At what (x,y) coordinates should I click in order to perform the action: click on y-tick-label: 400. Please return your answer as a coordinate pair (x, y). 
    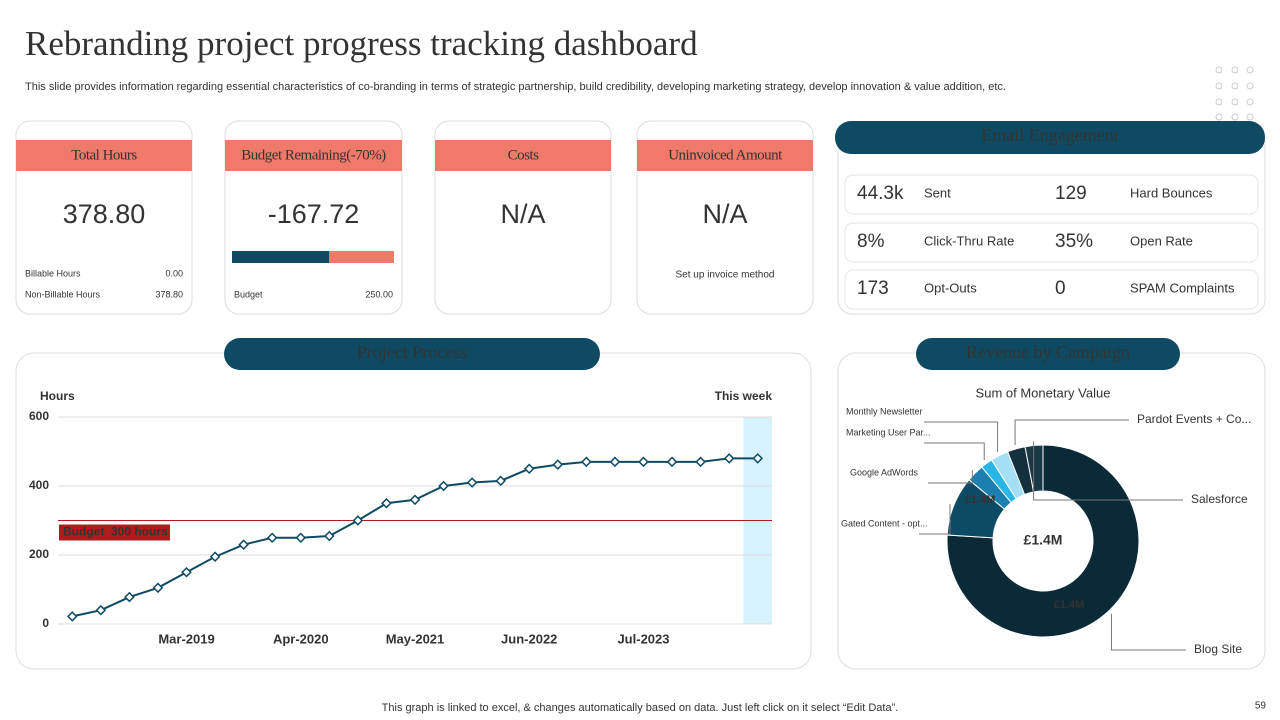
    Looking at the image, I should click on (39, 485).